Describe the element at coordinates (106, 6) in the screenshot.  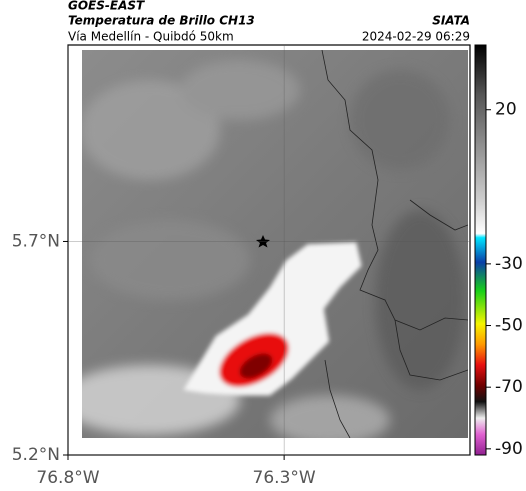
I see `title: GOES-EAST` at that location.